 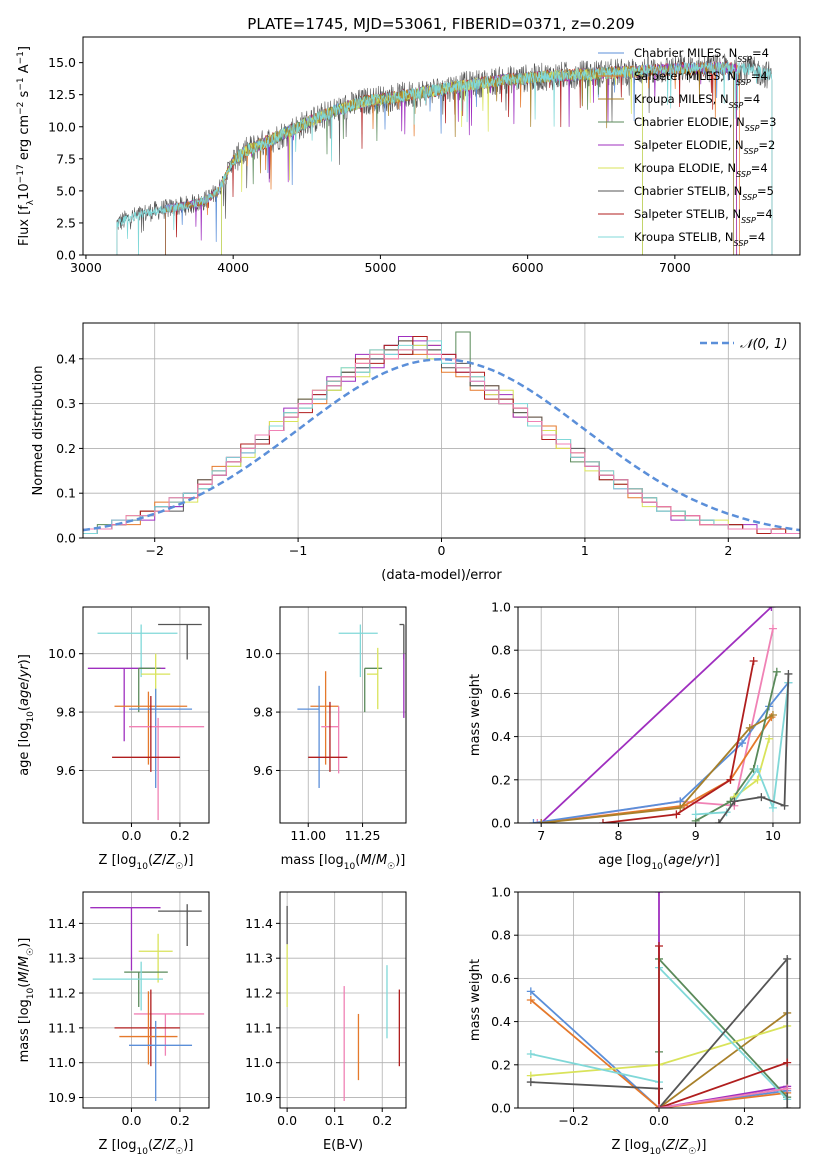 What do you see at coordinates (380, 267) in the screenshot?
I see `x-tick-label: 5000` at bounding box center [380, 267].